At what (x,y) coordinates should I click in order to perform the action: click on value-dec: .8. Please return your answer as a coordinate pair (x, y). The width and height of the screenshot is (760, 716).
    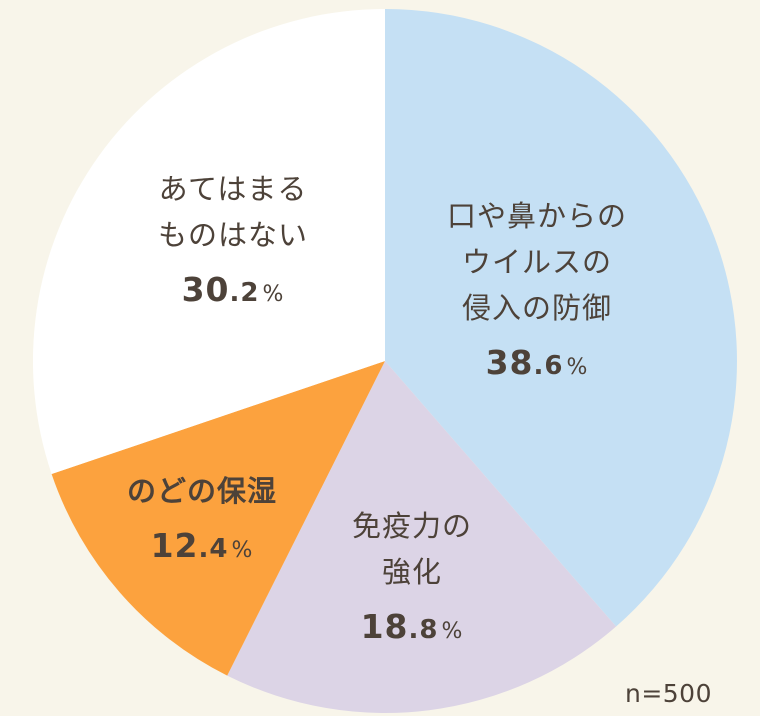
    Looking at the image, I should click on (423, 630).